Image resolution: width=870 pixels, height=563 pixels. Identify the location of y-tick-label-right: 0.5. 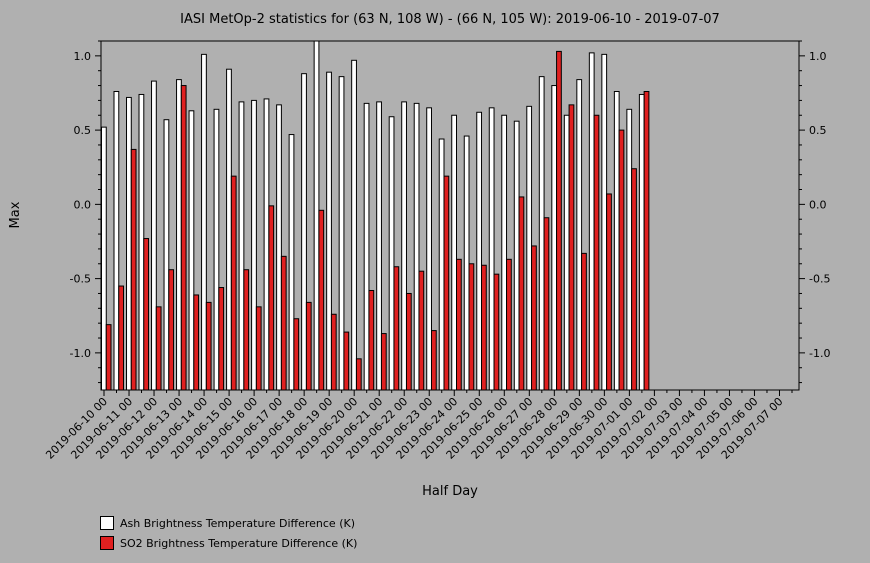
(818, 130).